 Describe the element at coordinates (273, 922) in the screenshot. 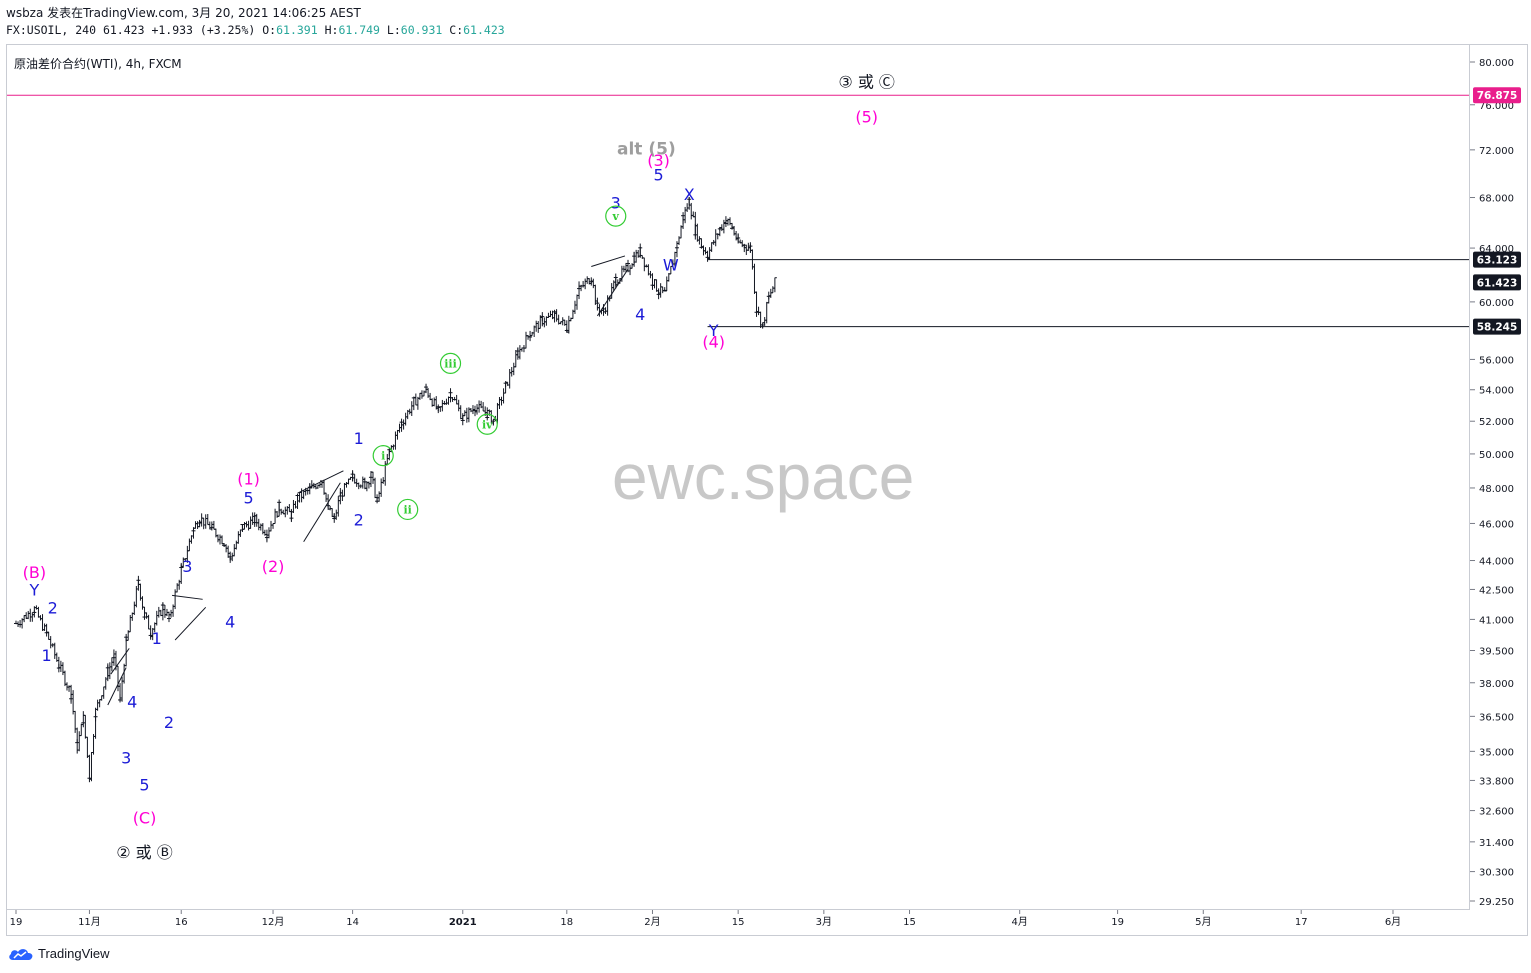

I see `x-tick-label: 12月` at that location.